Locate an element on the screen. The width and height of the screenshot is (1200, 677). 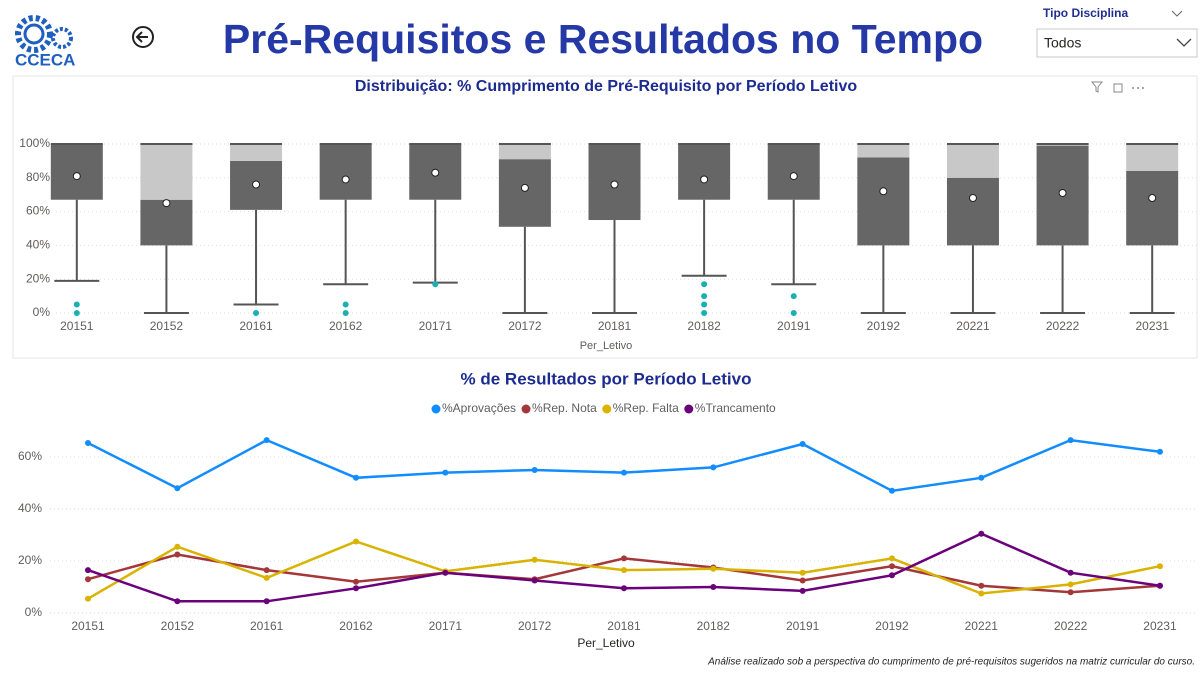
y-tick-label: 80% is located at coordinates (38, 177).